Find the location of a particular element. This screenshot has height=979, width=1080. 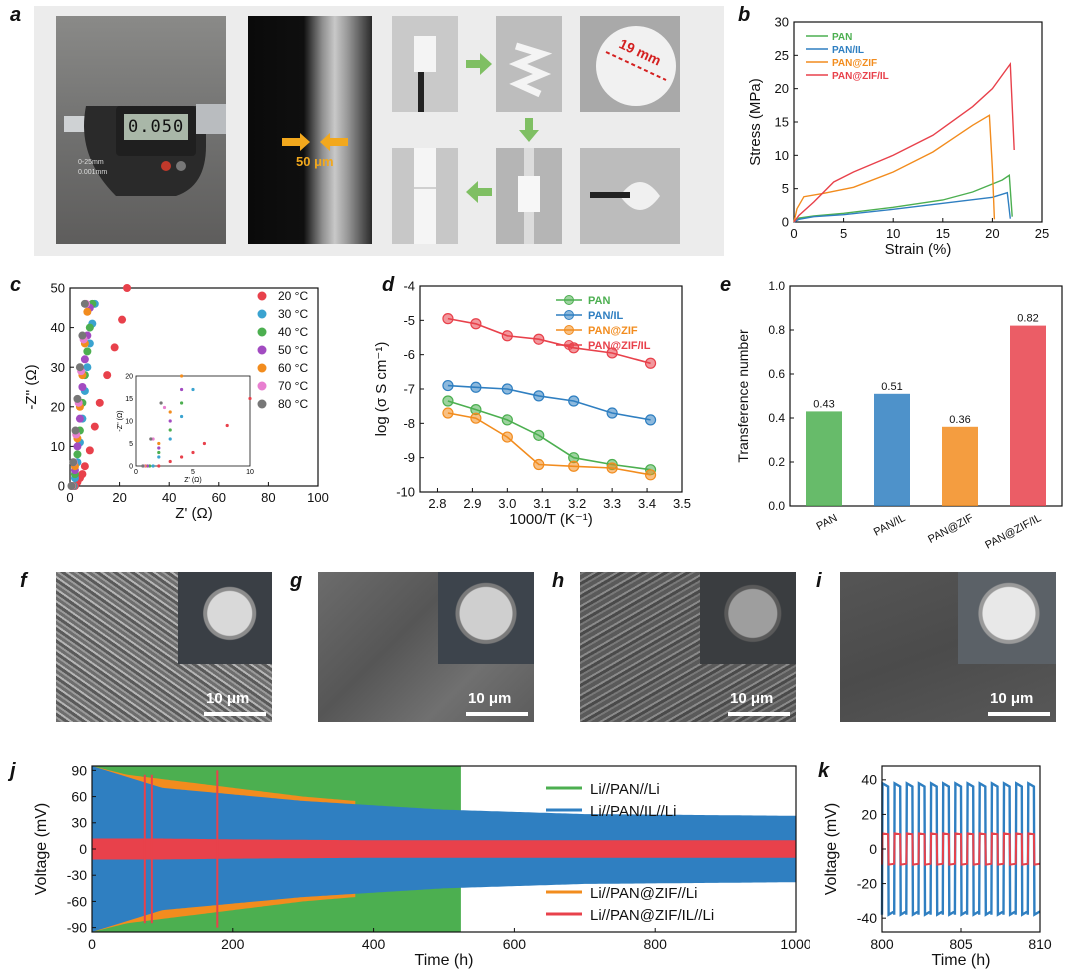

series-line-pan-zif is located at coordinates (894, 168).